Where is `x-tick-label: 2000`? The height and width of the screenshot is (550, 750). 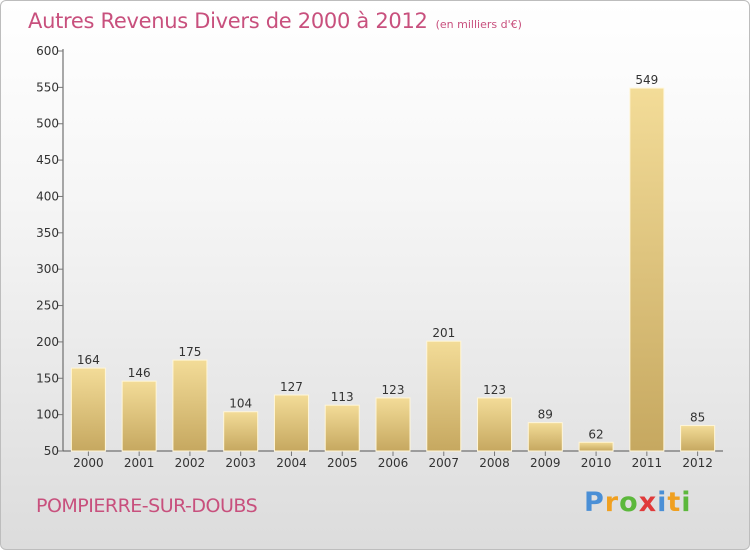 x-tick-label: 2000 is located at coordinates (88, 463).